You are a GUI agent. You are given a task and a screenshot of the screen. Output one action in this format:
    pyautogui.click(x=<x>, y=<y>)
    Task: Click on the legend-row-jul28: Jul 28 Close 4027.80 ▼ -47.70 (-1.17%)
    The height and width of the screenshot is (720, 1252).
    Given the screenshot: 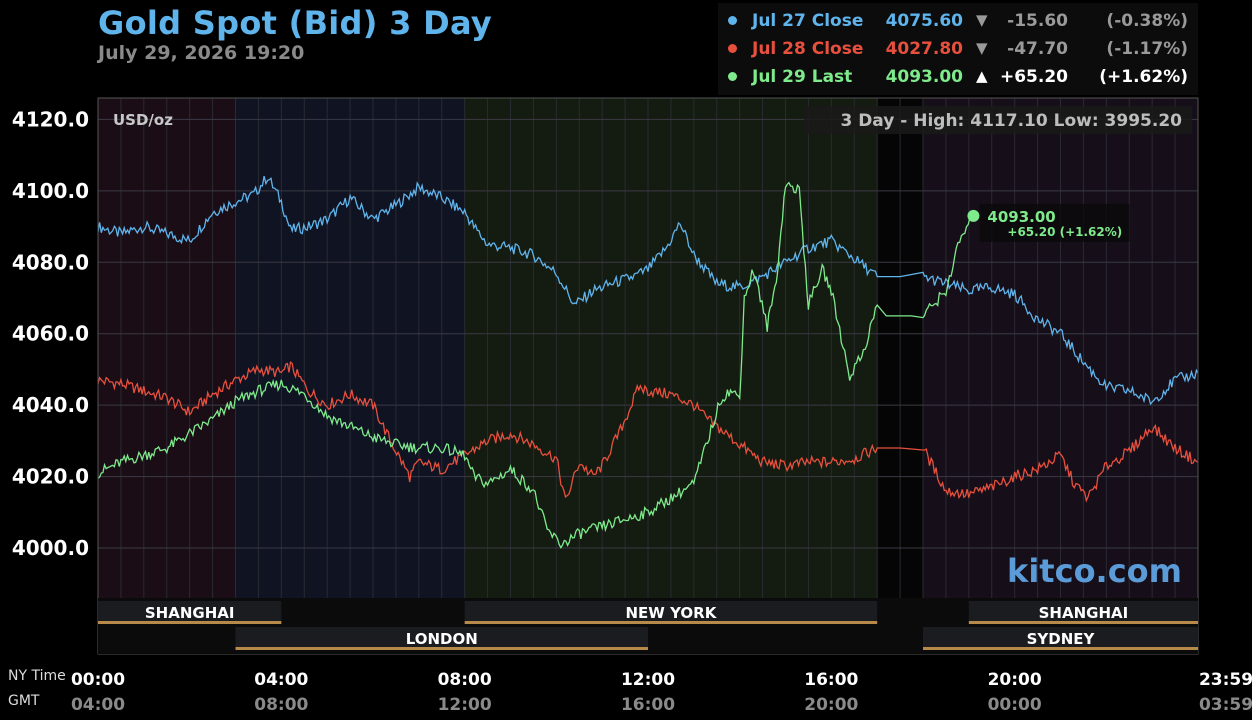 What is the action you would take?
    pyautogui.click(x=958, y=49)
    